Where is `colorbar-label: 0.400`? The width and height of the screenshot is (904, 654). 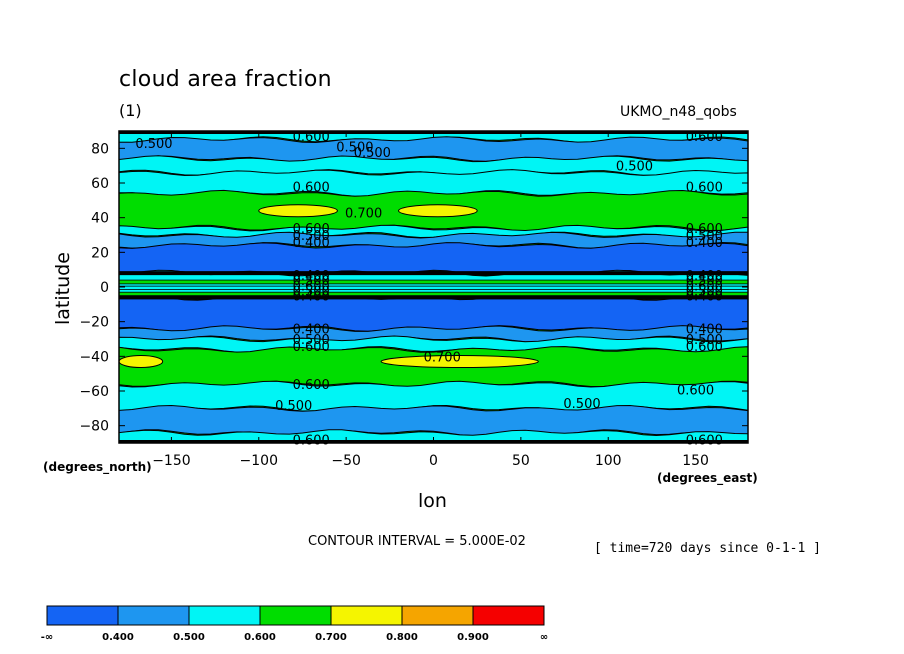 colorbar-label: 0.400 is located at coordinates (118, 637).